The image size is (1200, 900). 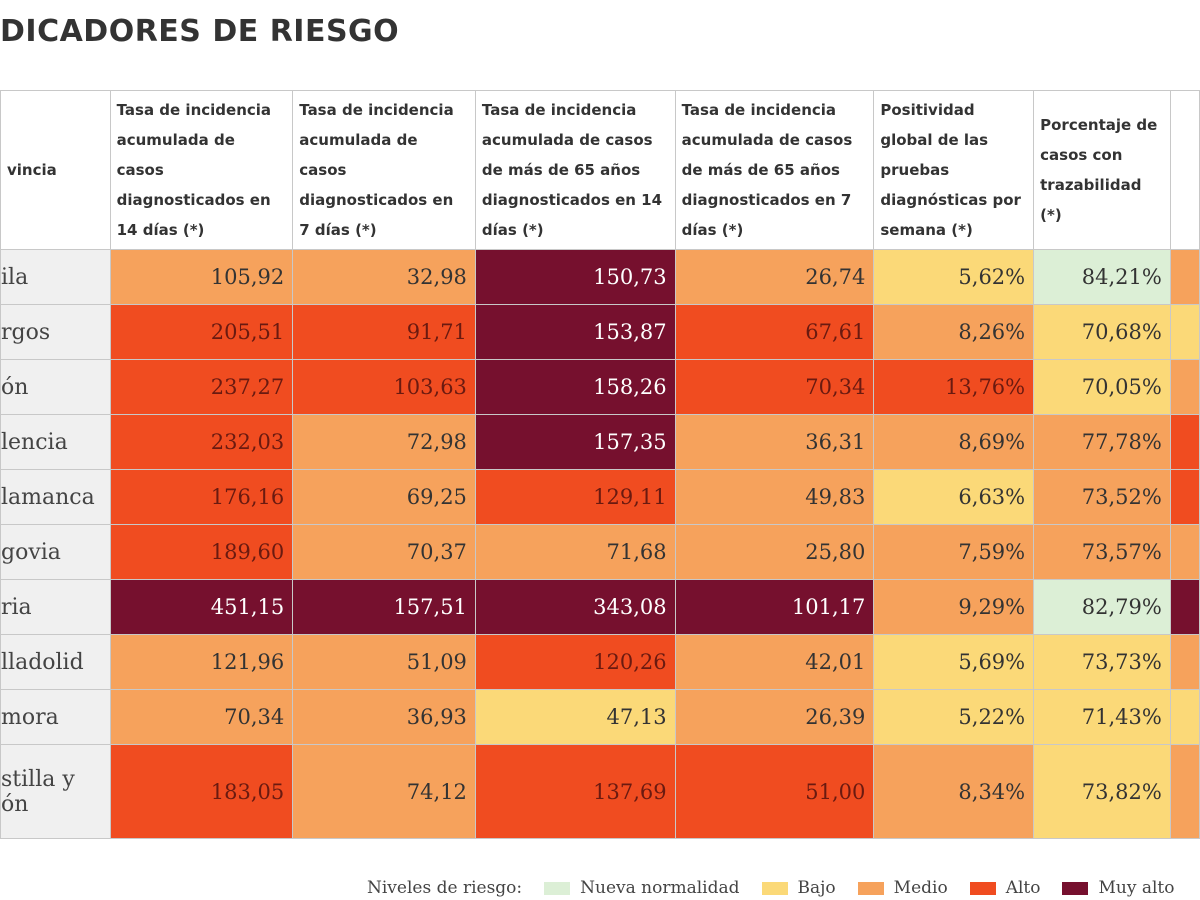 I want to click on column-header, so click(x=1184, y=170).